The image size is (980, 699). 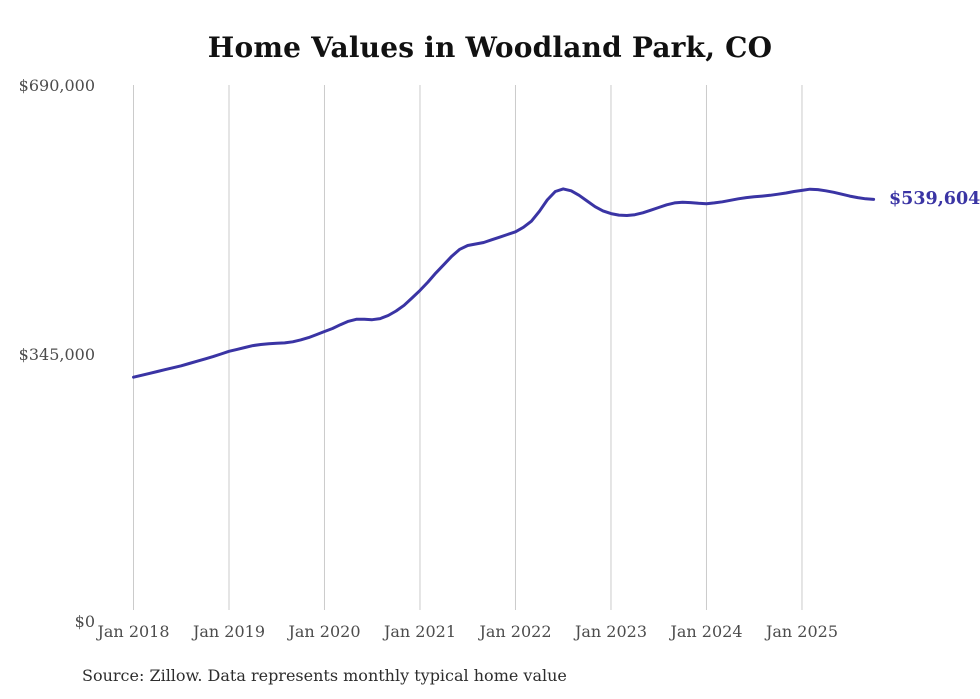 What do you see at coordinates (56, 354) in the screenshot?
I see `y-axis-label-mid: $345,000` at bounding box center [56, 354].